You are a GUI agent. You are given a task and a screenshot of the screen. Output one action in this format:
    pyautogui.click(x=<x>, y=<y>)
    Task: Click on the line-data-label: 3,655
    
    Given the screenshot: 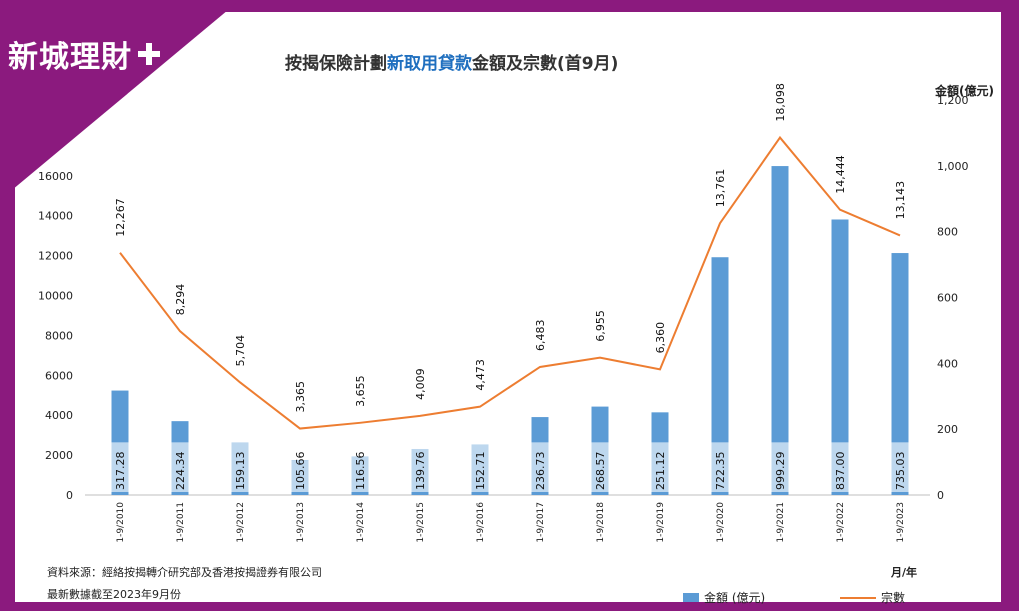 What is the action you would take?
    pyautogui.click(x=360, y=391)
    